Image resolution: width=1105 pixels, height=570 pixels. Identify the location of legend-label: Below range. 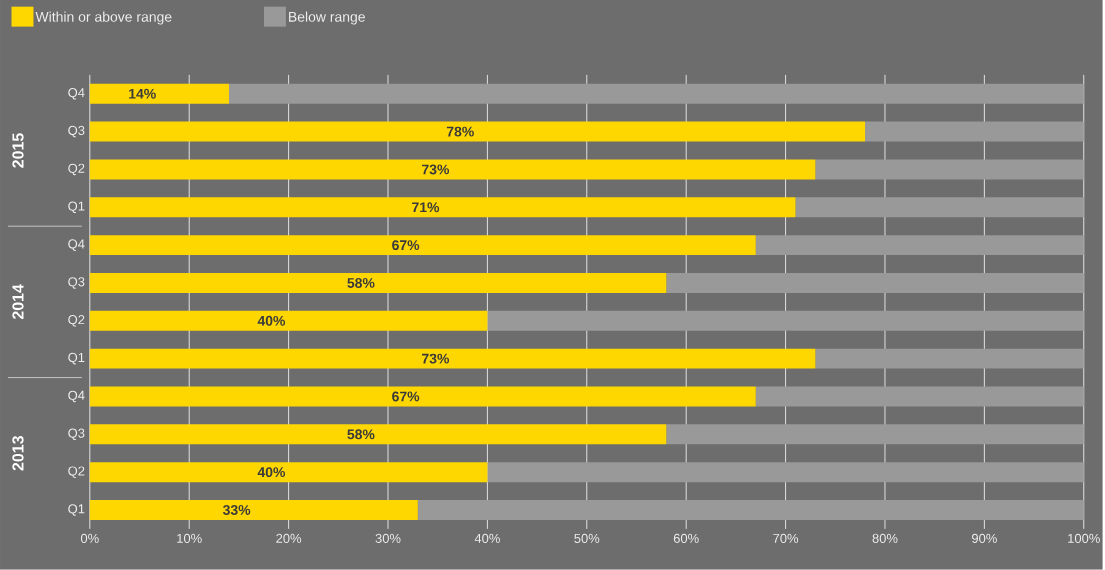
(327, 18).